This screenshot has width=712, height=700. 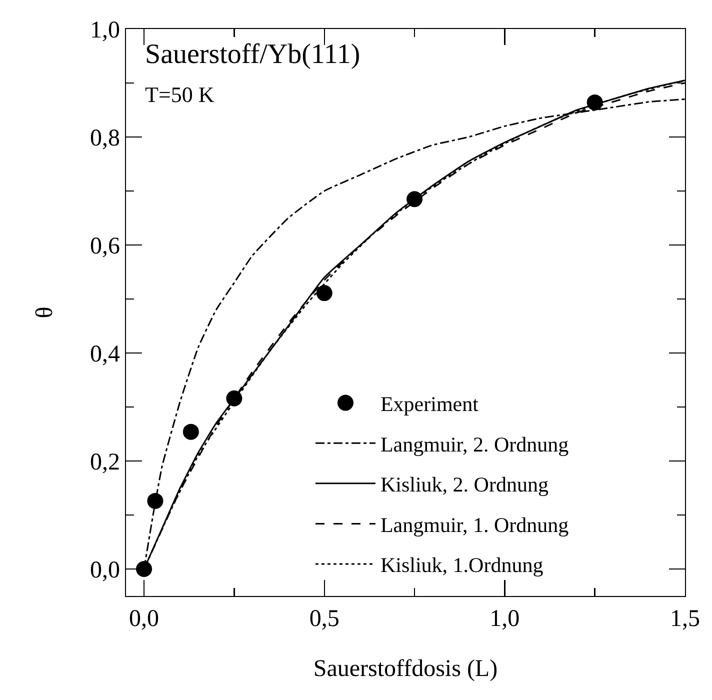 I want to click on annotation: T=50 K, so click(x=179, y=94).